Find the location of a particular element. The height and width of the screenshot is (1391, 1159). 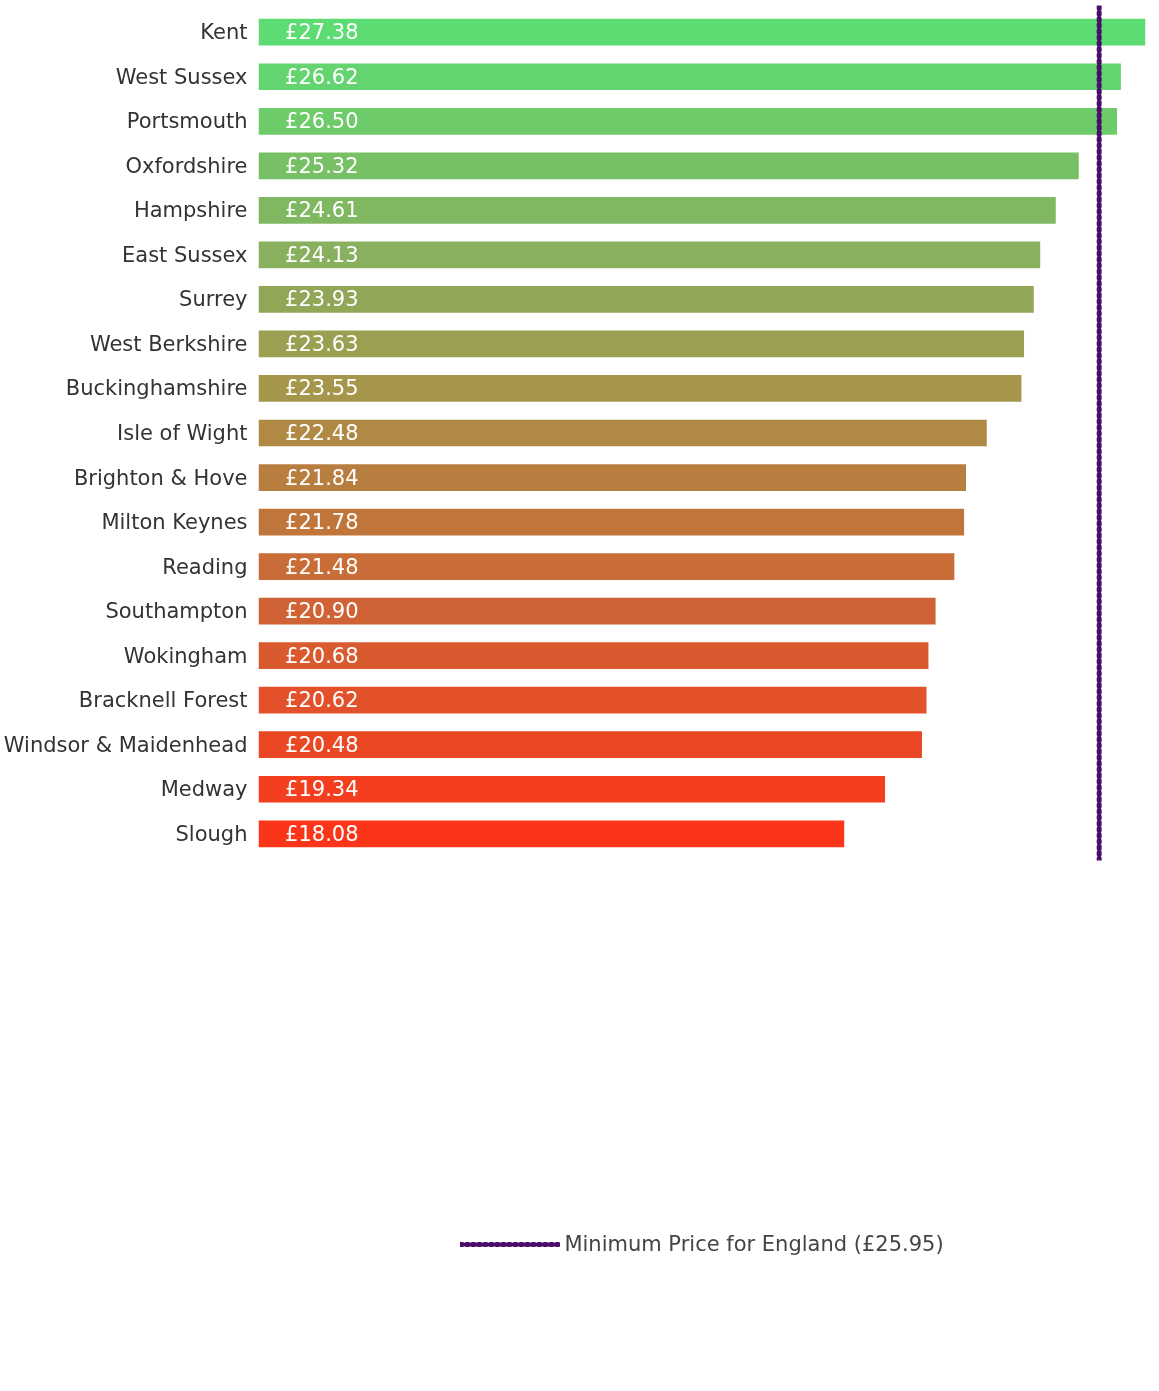

y-tick-label: Southampton is located at coordinates (176, 611).